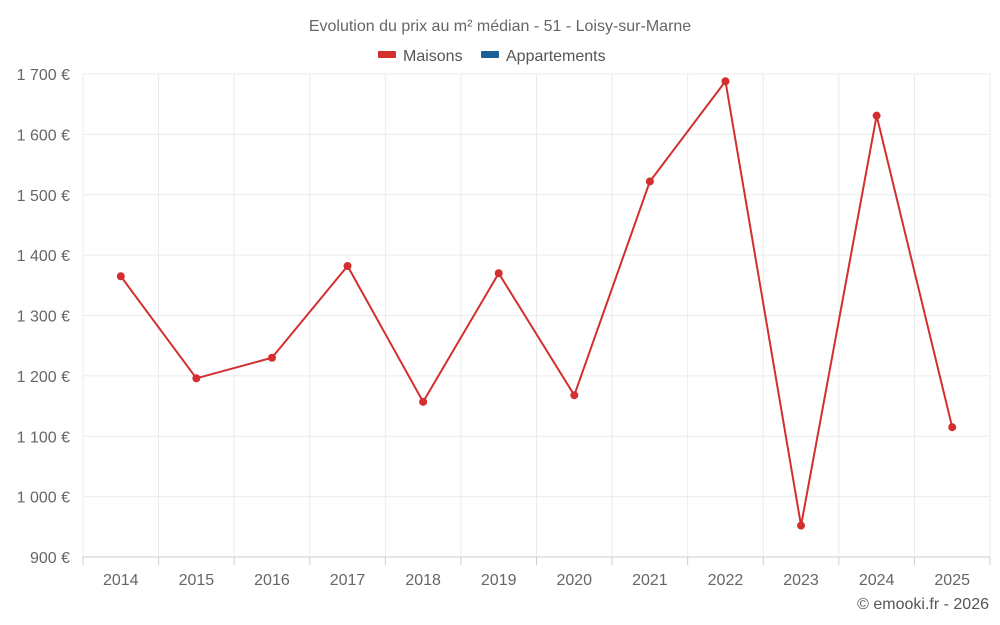 This screenshot has height=625, width=1000. Describe the element at coordinates (43, 498) in the screenshot. I see `y-tick-label: 1 000 €` at that location.